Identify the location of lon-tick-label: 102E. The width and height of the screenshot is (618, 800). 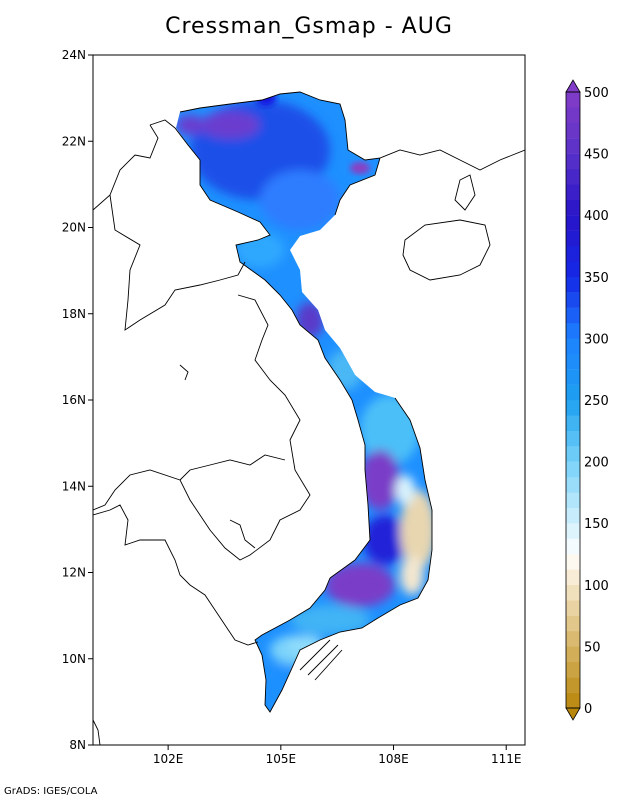
(168, 759).